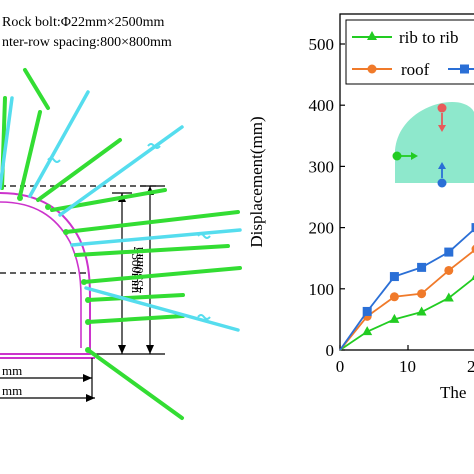 The height and width of the screenshot is (474, 474). I want to click on inset-rib-point, so click(397, 156).